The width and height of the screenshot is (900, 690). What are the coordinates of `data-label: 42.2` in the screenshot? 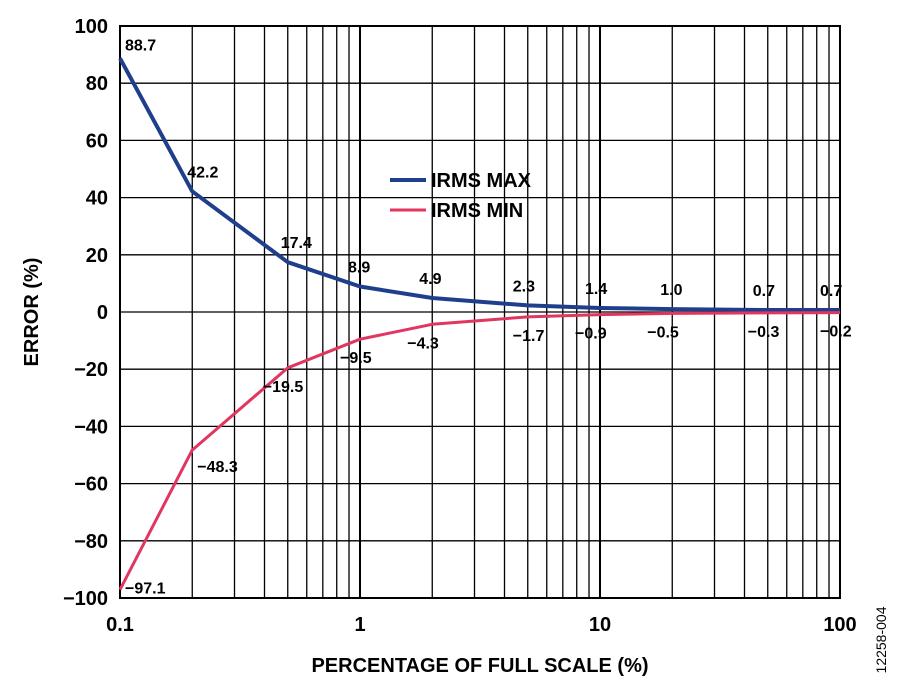 It's located at (202, 172).